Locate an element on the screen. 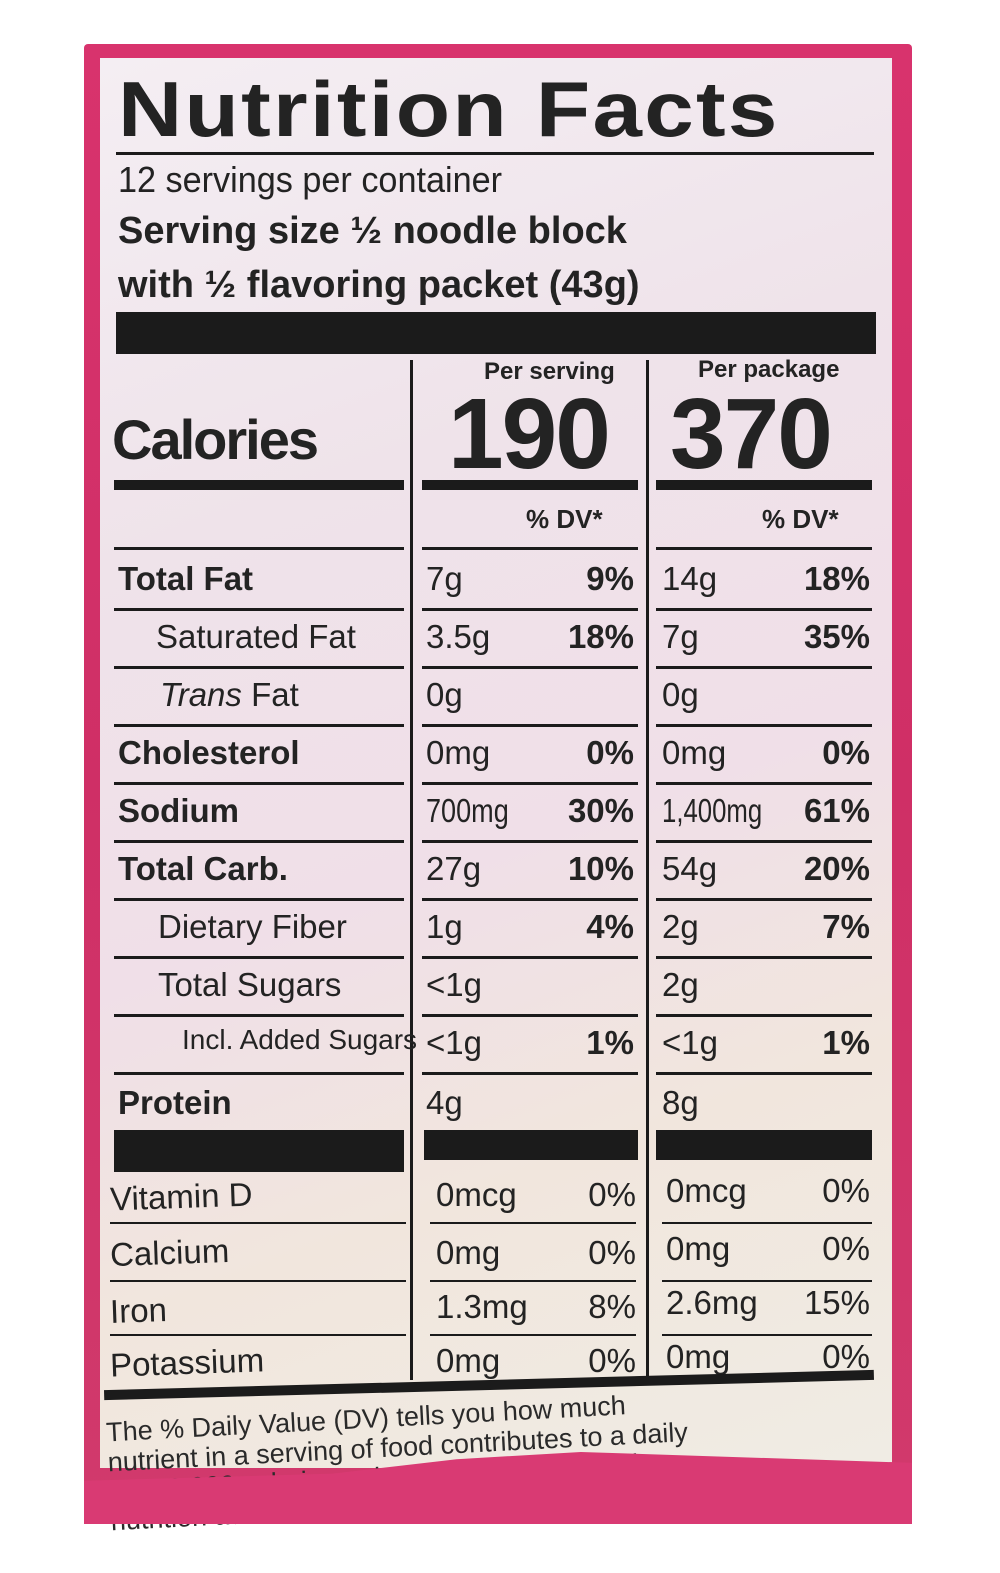  dv-rule-right is located at coordinates (764, 548).